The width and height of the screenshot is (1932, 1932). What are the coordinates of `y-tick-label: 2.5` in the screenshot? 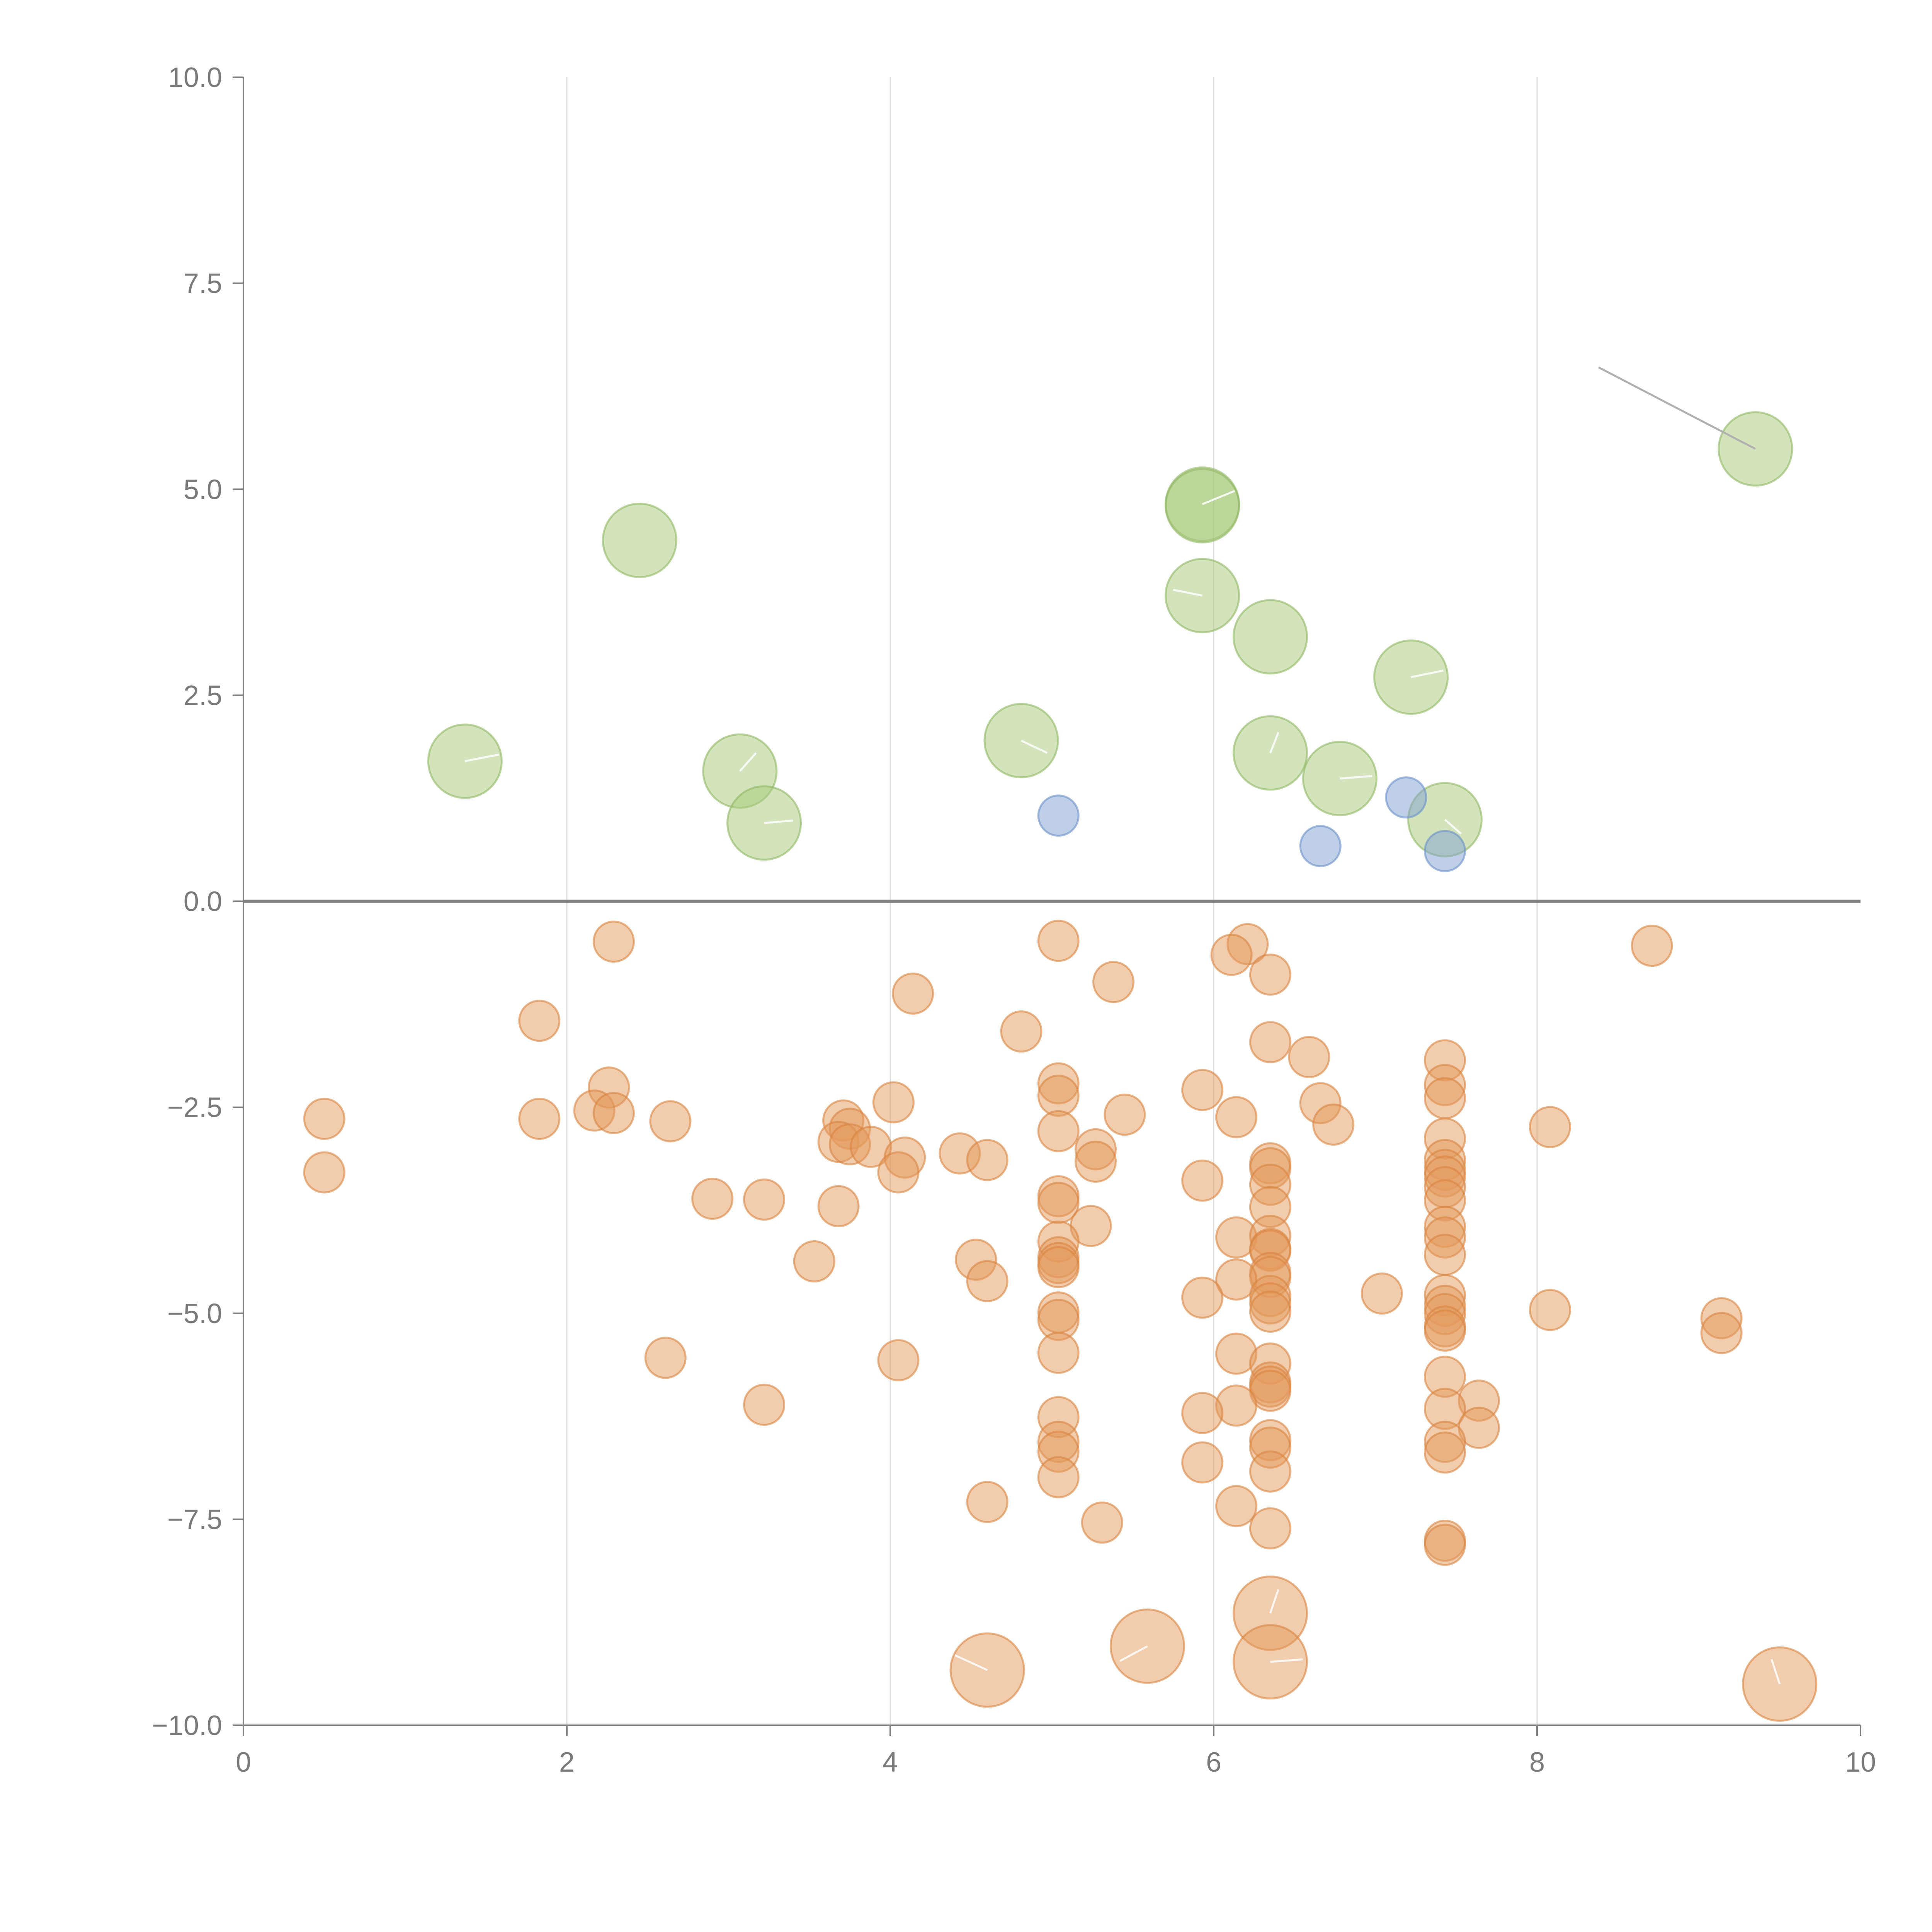 It's located at (203, 695).